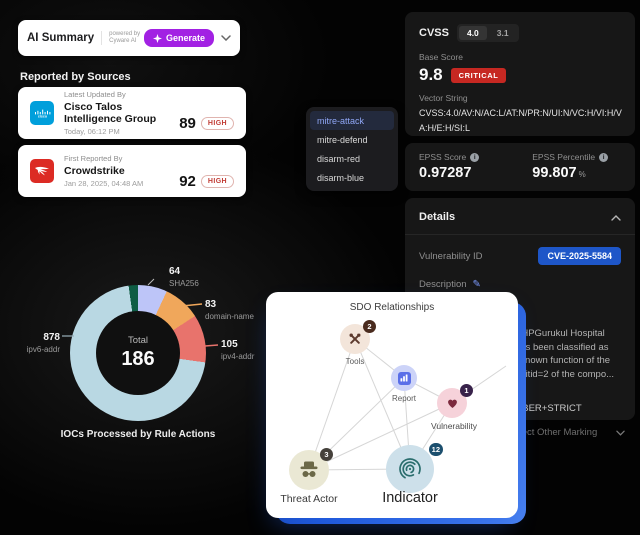  I want to click on node-threat-actor: 3, so click(311, 469).